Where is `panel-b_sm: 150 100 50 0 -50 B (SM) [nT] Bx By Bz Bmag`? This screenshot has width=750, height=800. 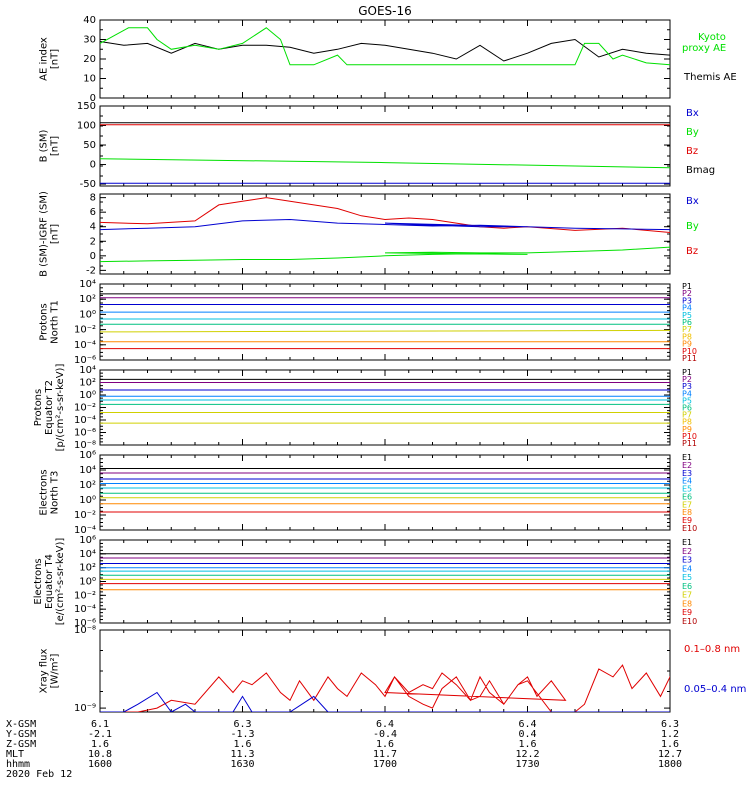
panel-b_sm: 150 100 50 0 -50 B (SM) [nT] Bx By Bz Bmag is located at coordinates (377, 145).